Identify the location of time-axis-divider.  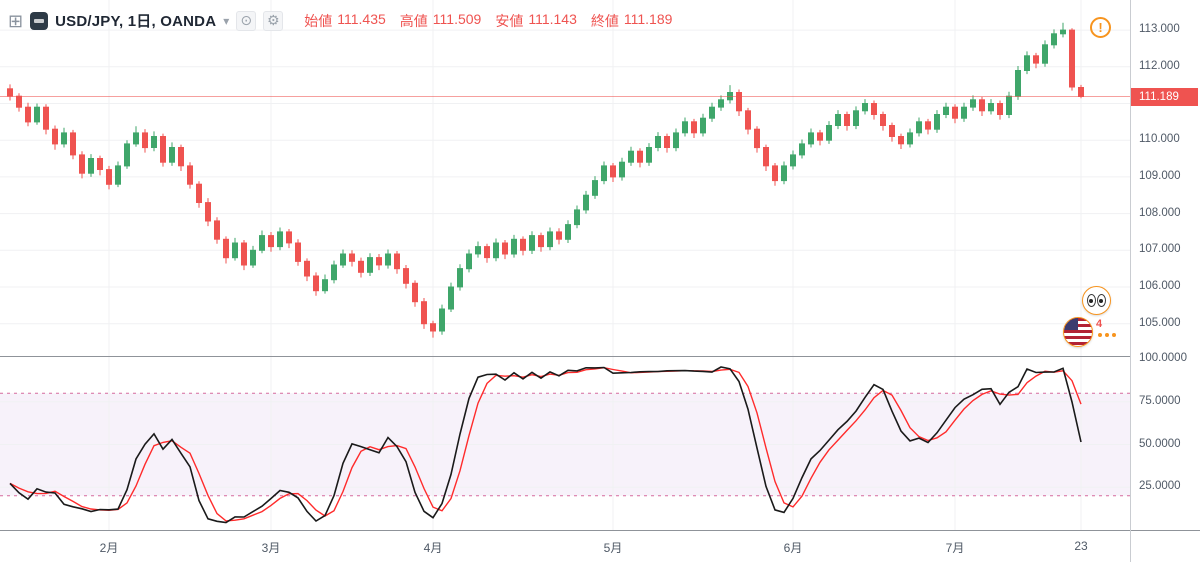
(600, 530).